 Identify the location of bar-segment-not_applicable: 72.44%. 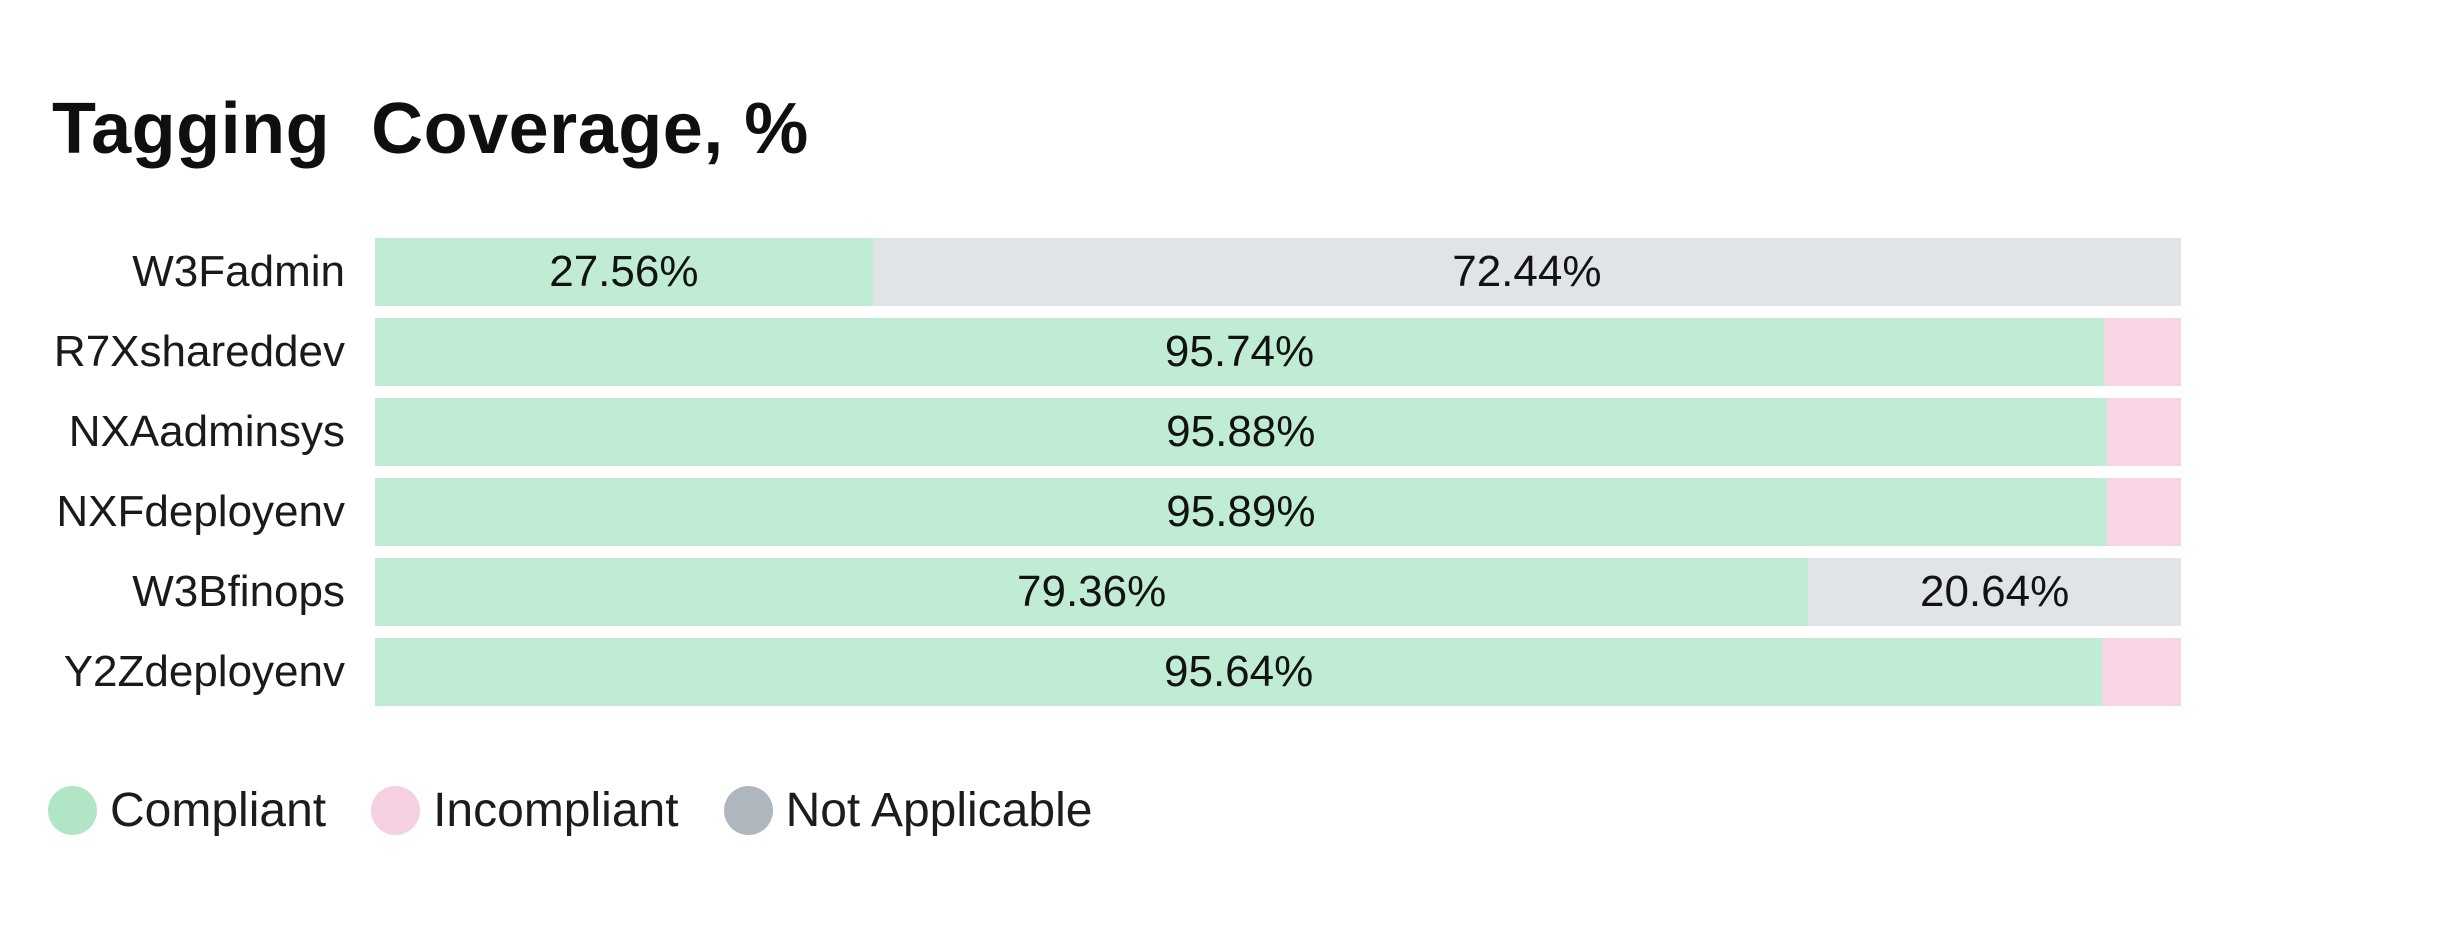
(1526, 272).